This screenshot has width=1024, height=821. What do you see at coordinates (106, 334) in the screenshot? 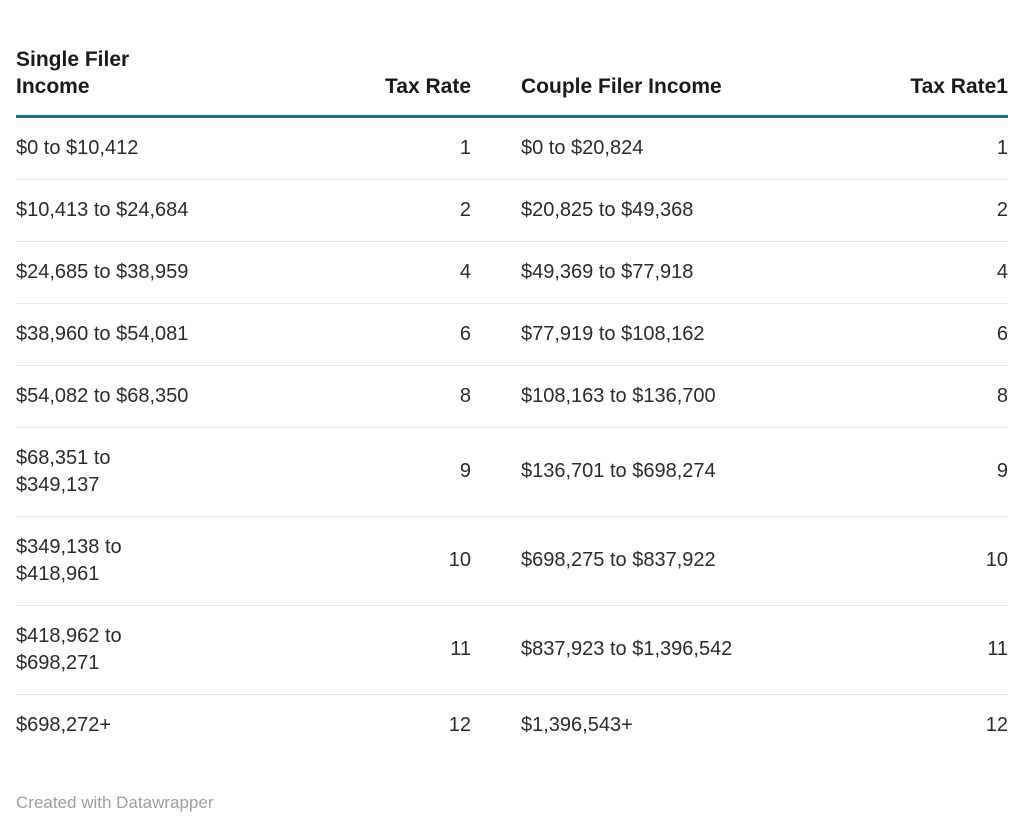
I see `cell-single-filer-income: $38,960 to $54,081` at bounding box center [106, 334].